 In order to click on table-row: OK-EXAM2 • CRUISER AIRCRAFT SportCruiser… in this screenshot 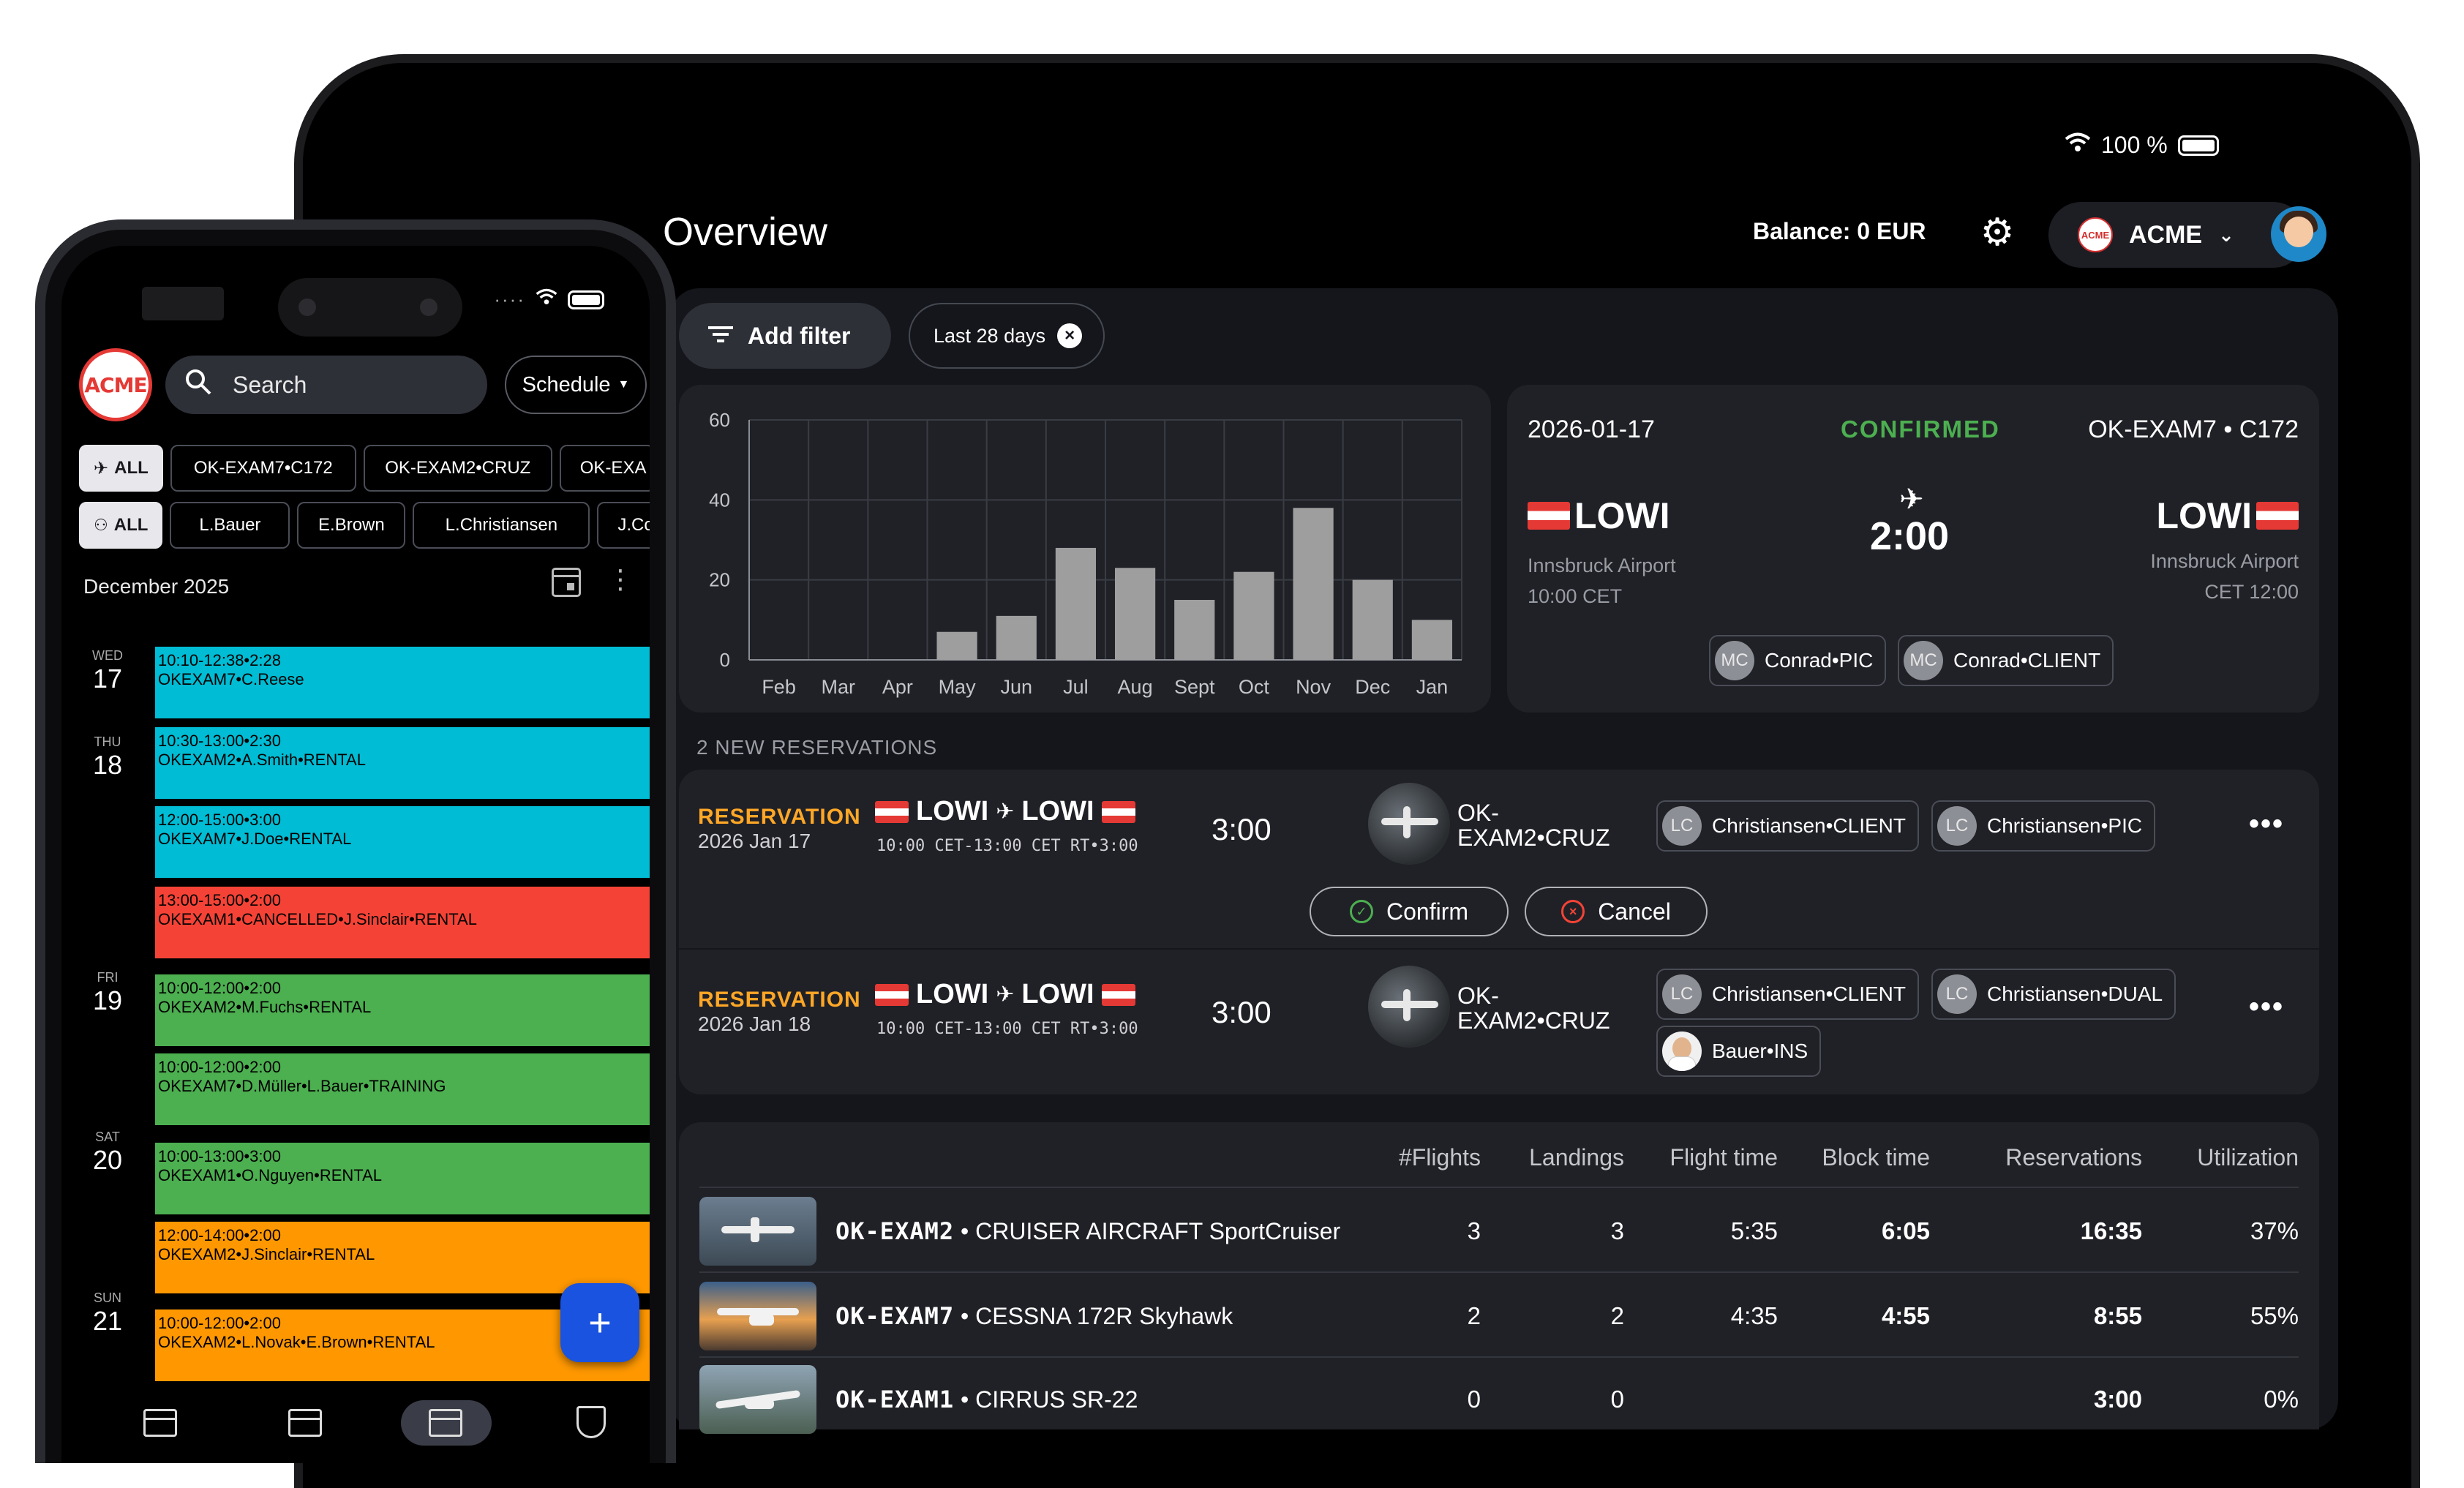, I will do `click(1499, 1231)`.